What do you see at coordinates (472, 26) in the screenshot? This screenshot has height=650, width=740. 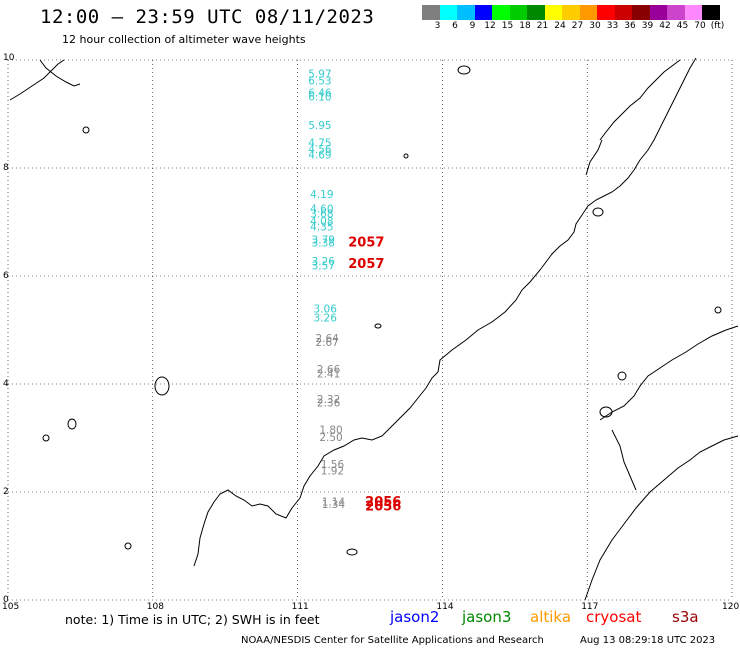 I see `color-scale-label: 9` at bounding box center [472, 26].